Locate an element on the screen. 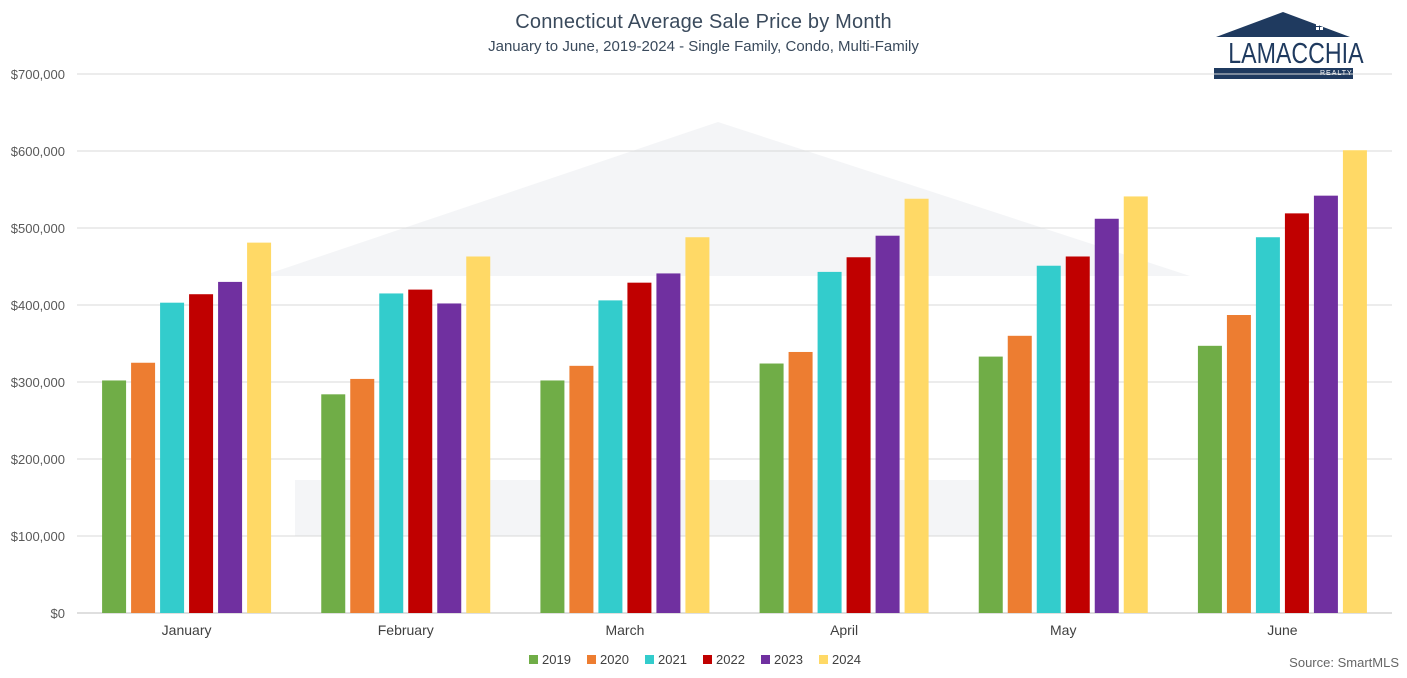  legend-swatch-2019 is located at coordinates (533, 659).